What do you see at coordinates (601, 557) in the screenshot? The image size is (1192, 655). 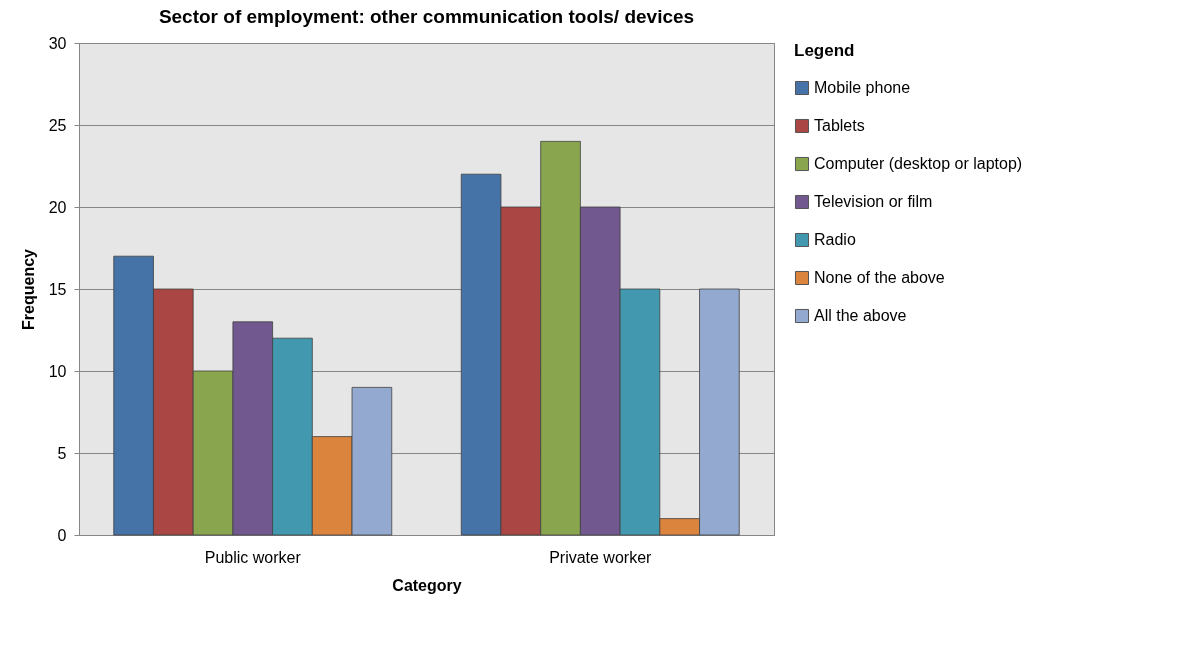 I see `x-tick-label: Private worker` at bounding box center [601, 557].